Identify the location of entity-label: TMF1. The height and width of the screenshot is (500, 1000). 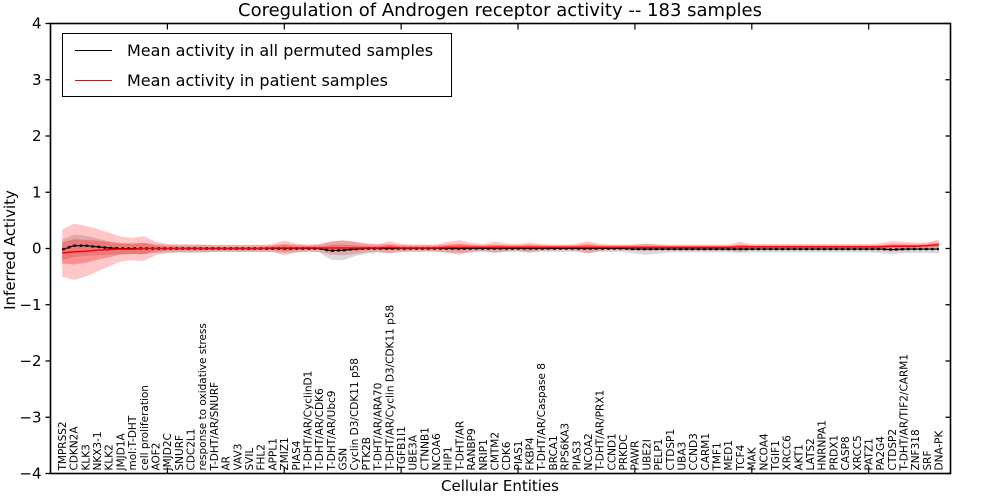
(718, 456).